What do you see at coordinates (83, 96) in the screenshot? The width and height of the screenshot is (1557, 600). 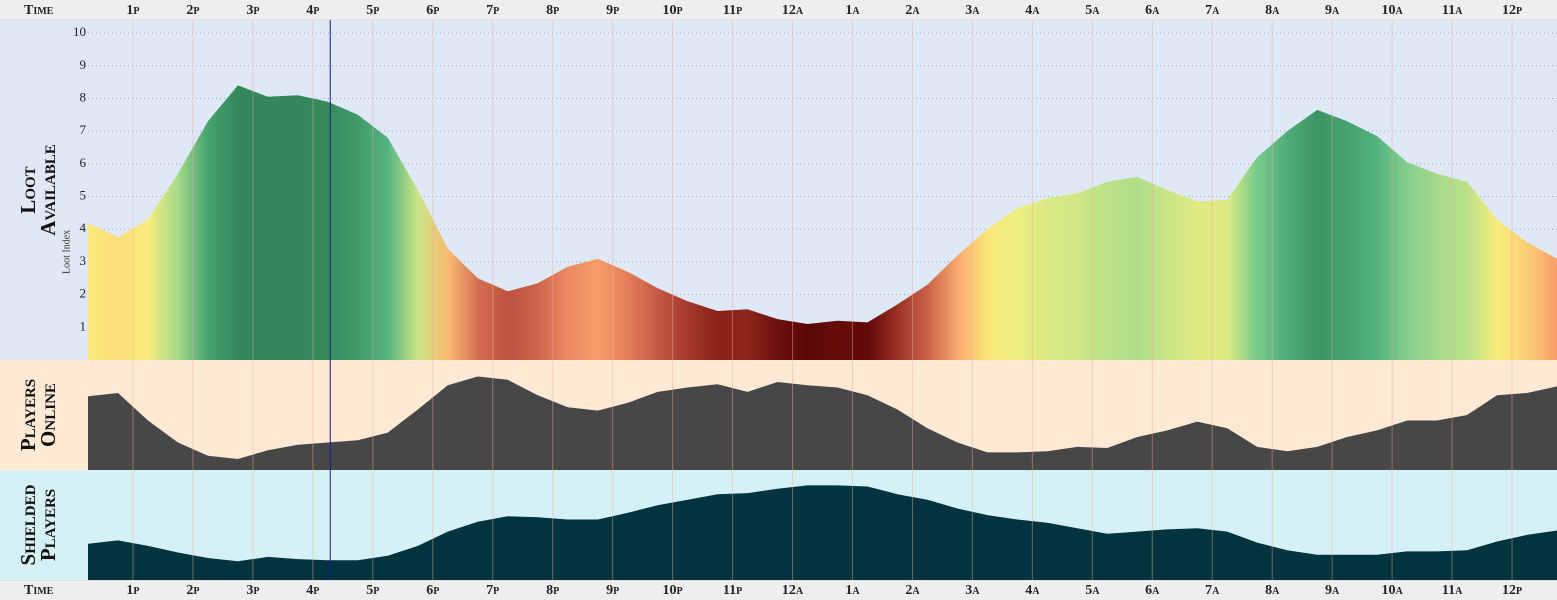 I see `y-tick-label: 8` at bounding box center [83, 96].